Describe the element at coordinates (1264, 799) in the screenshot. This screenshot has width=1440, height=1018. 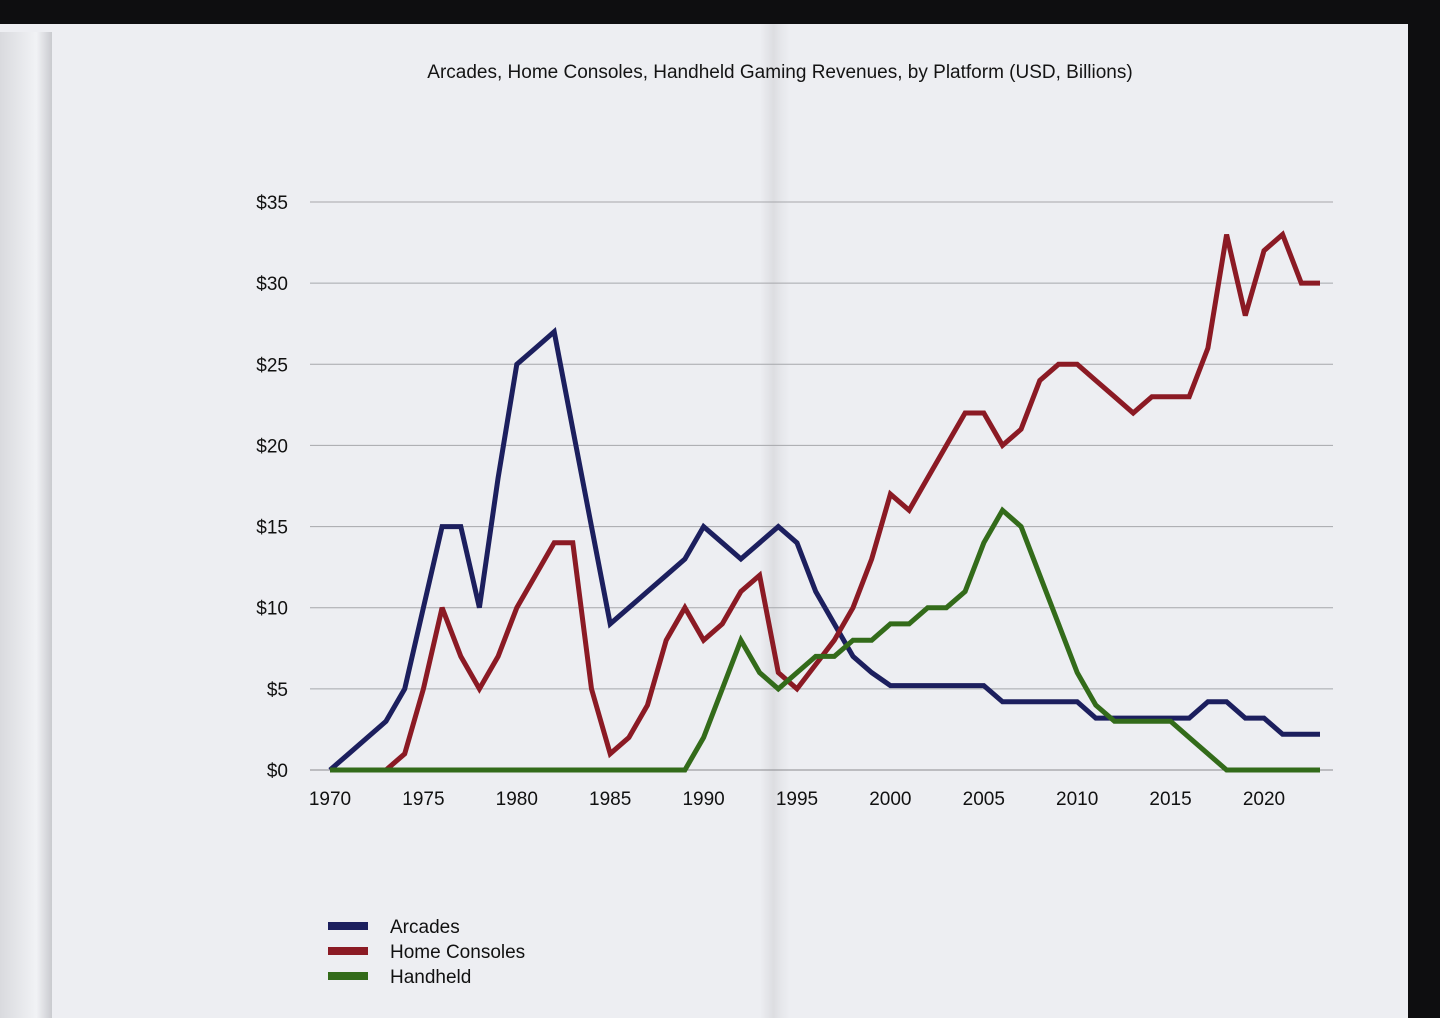
I see `x-tick-label: 2020` at that location.